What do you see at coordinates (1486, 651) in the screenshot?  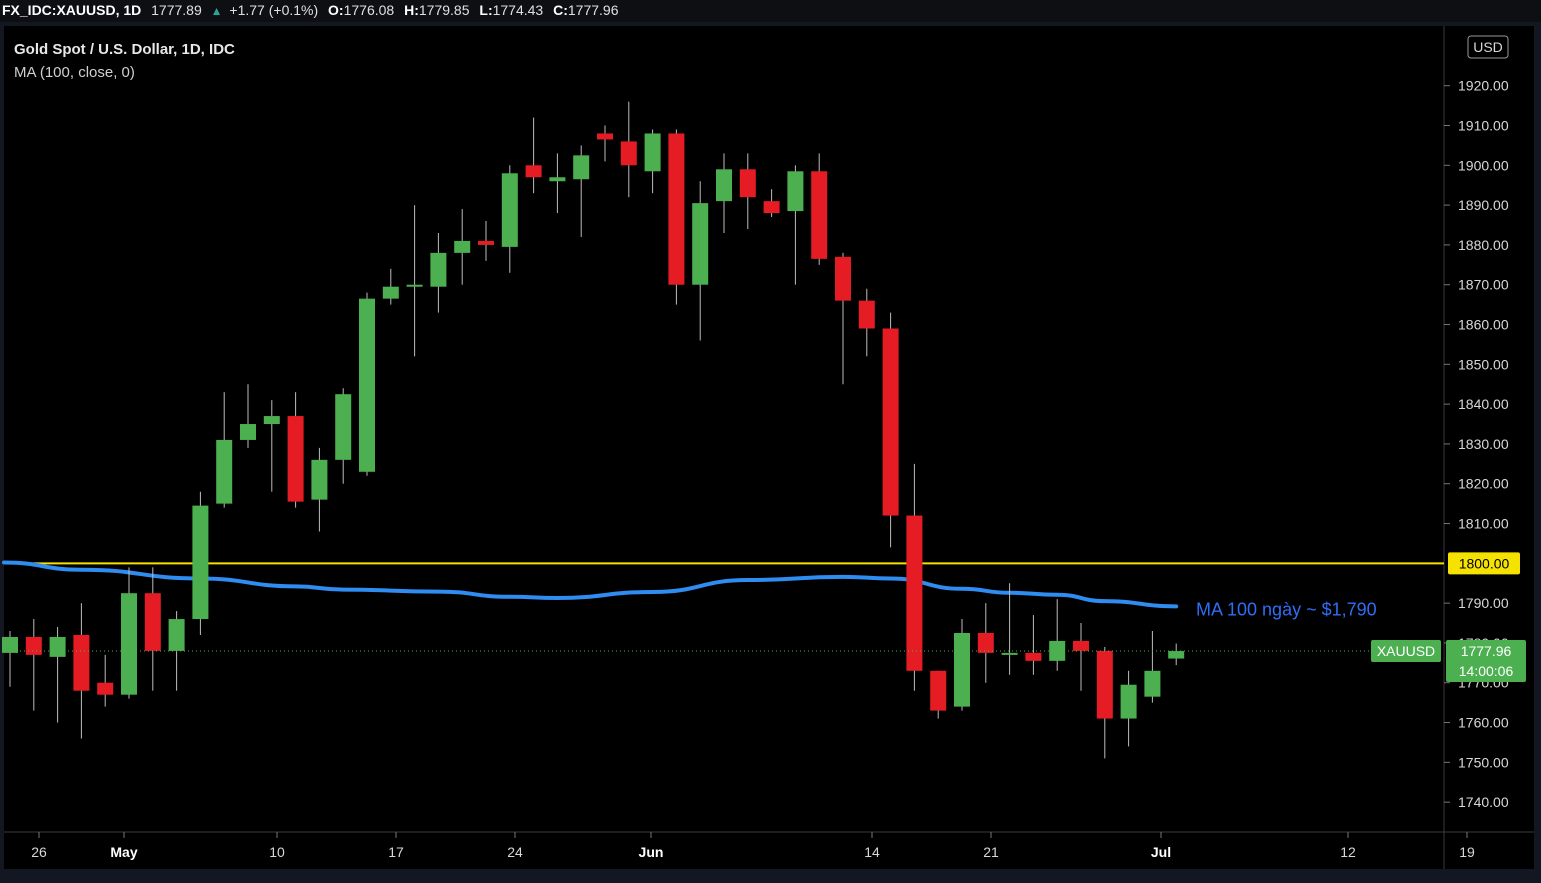 I see `current-price-value: 1777.96` at bounding box center [1486, 651].